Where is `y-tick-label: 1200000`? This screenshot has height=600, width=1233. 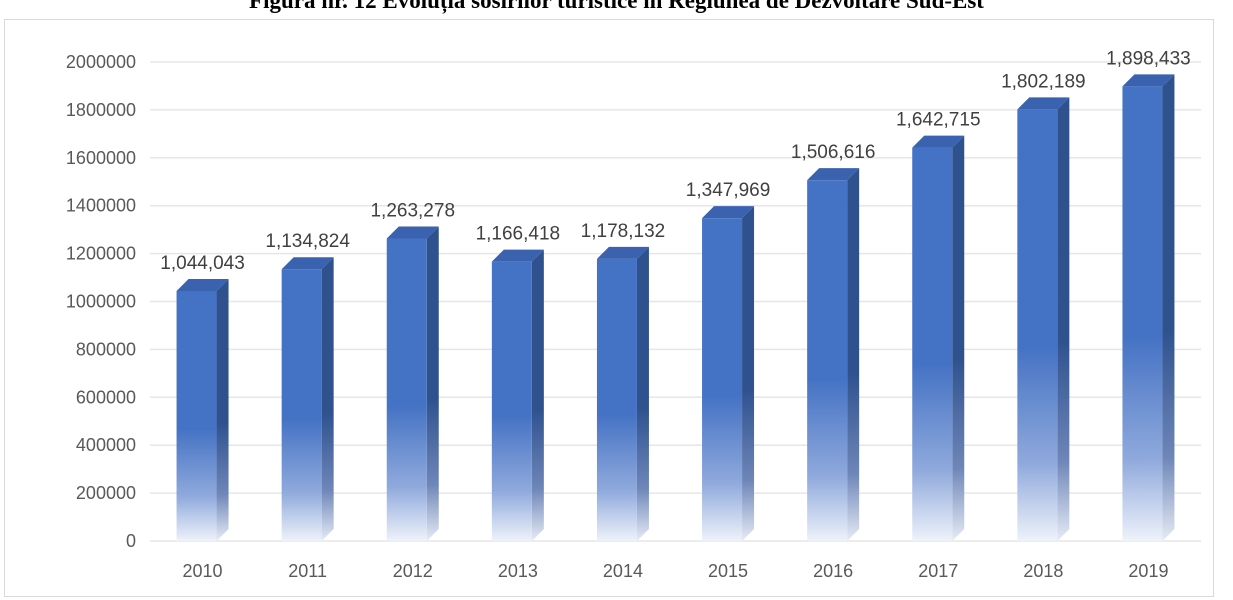 y-tick-label: 1200000 is located at coordinates (101, 254).